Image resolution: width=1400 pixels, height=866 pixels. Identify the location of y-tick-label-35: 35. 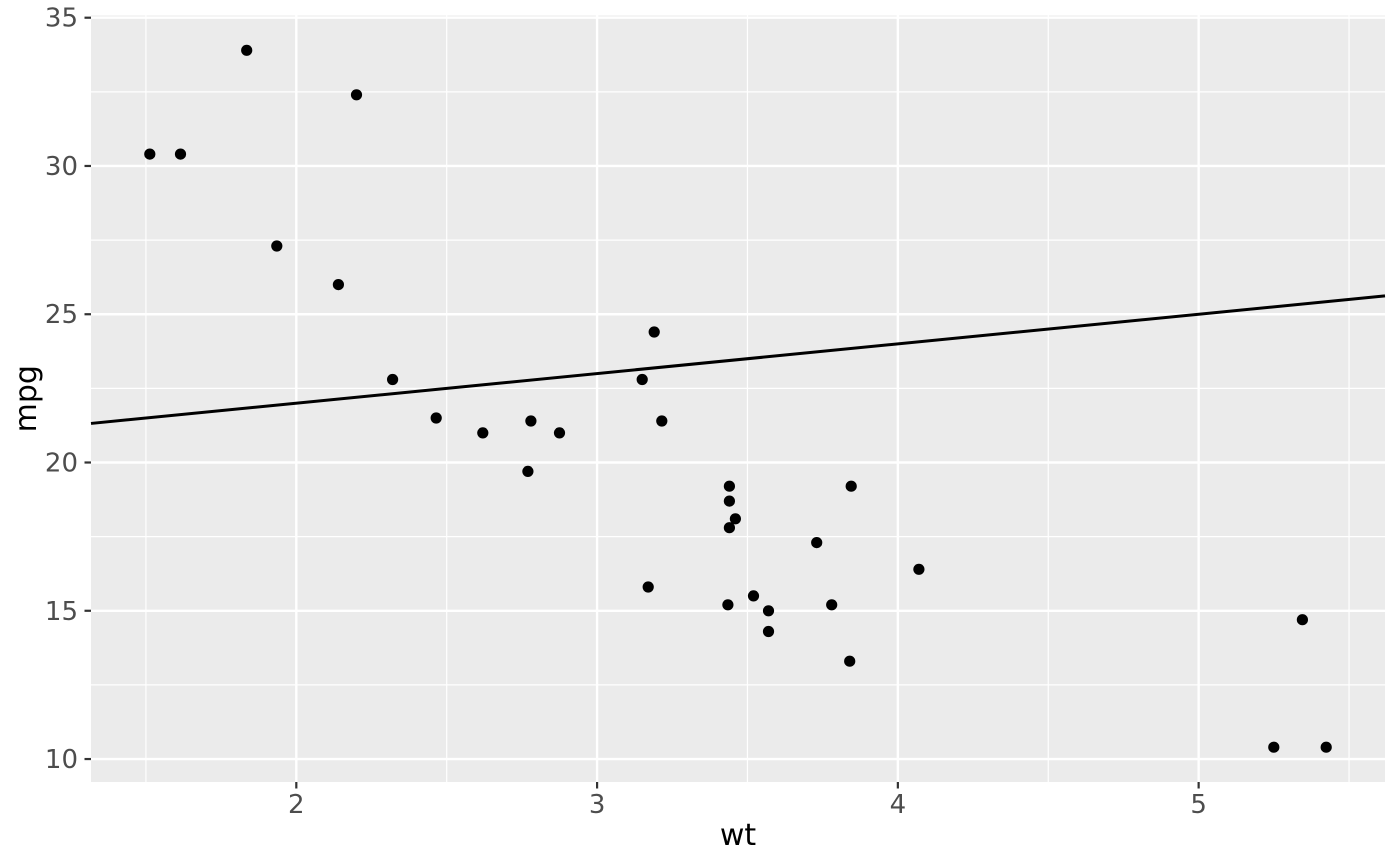
(61, 19).